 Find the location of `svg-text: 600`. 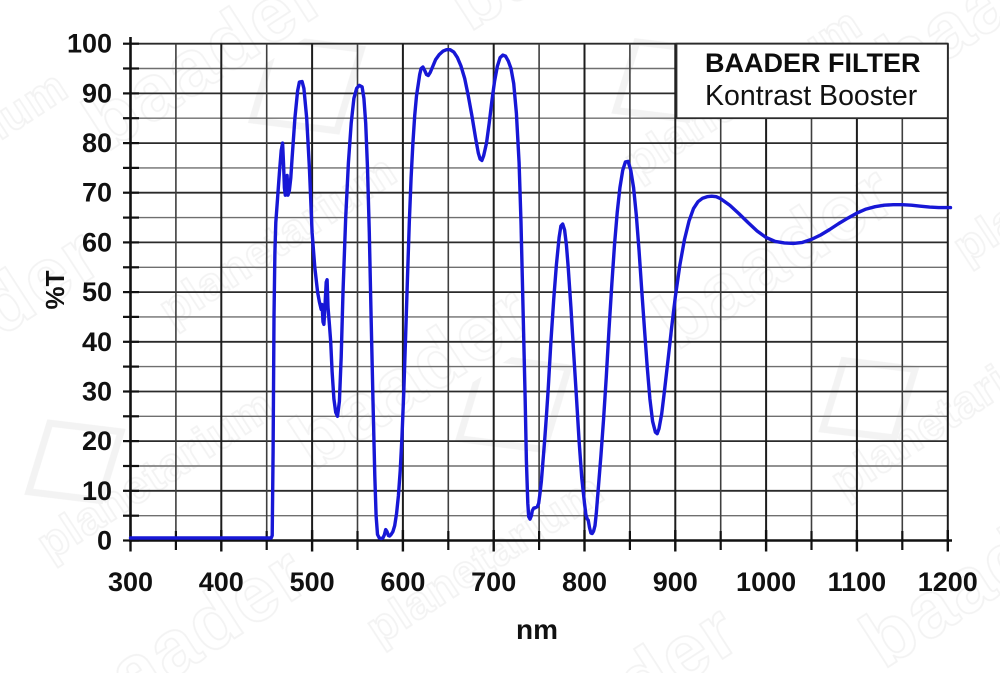

svg-text: 600 is located at coordinates (402, 582).